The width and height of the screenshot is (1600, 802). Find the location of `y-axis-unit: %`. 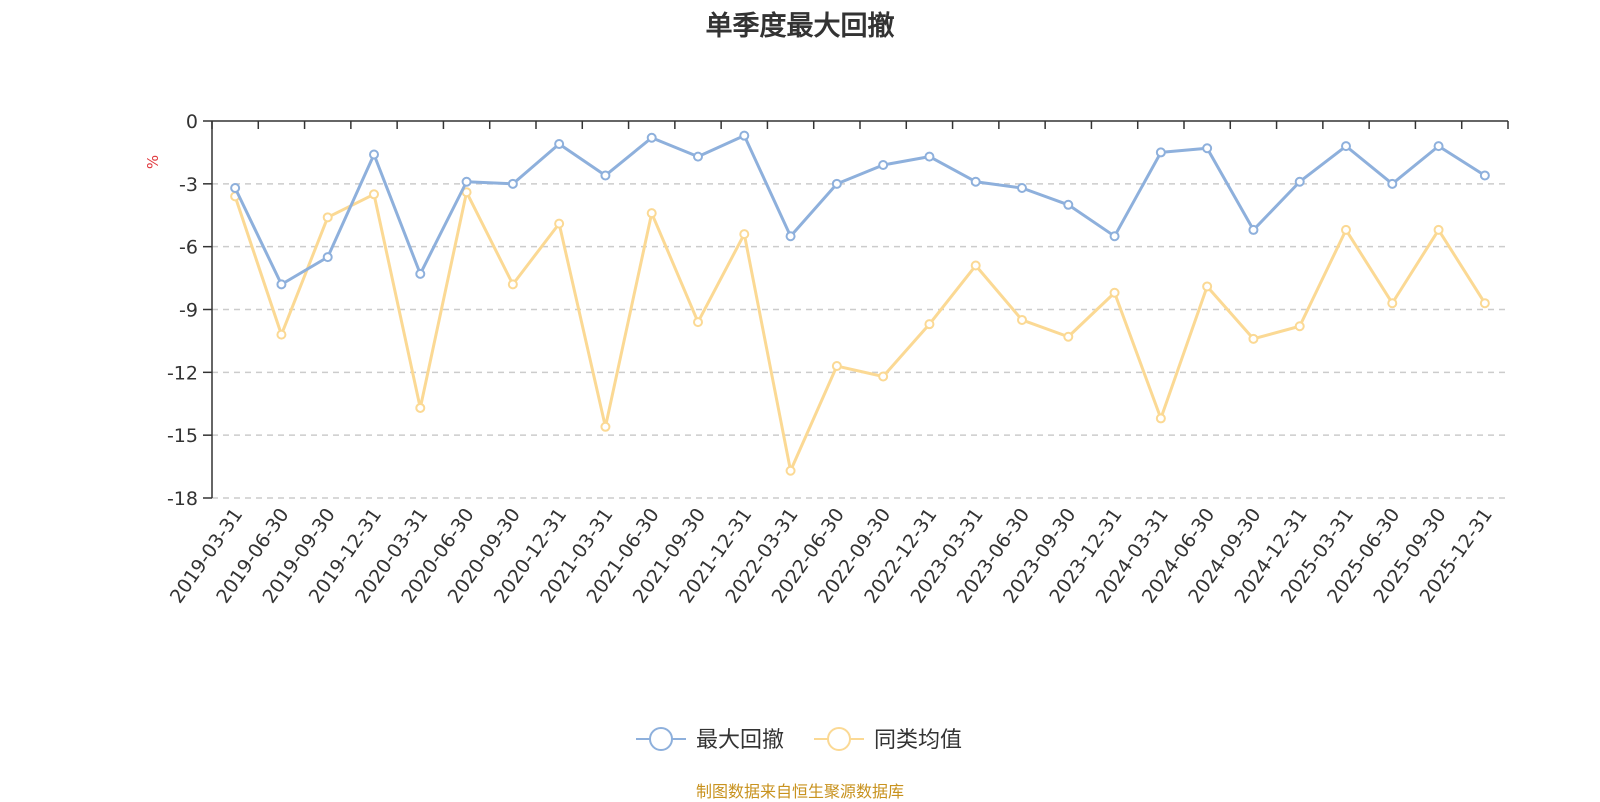

y-axis-unit: % is located at coordinates (153, 162).